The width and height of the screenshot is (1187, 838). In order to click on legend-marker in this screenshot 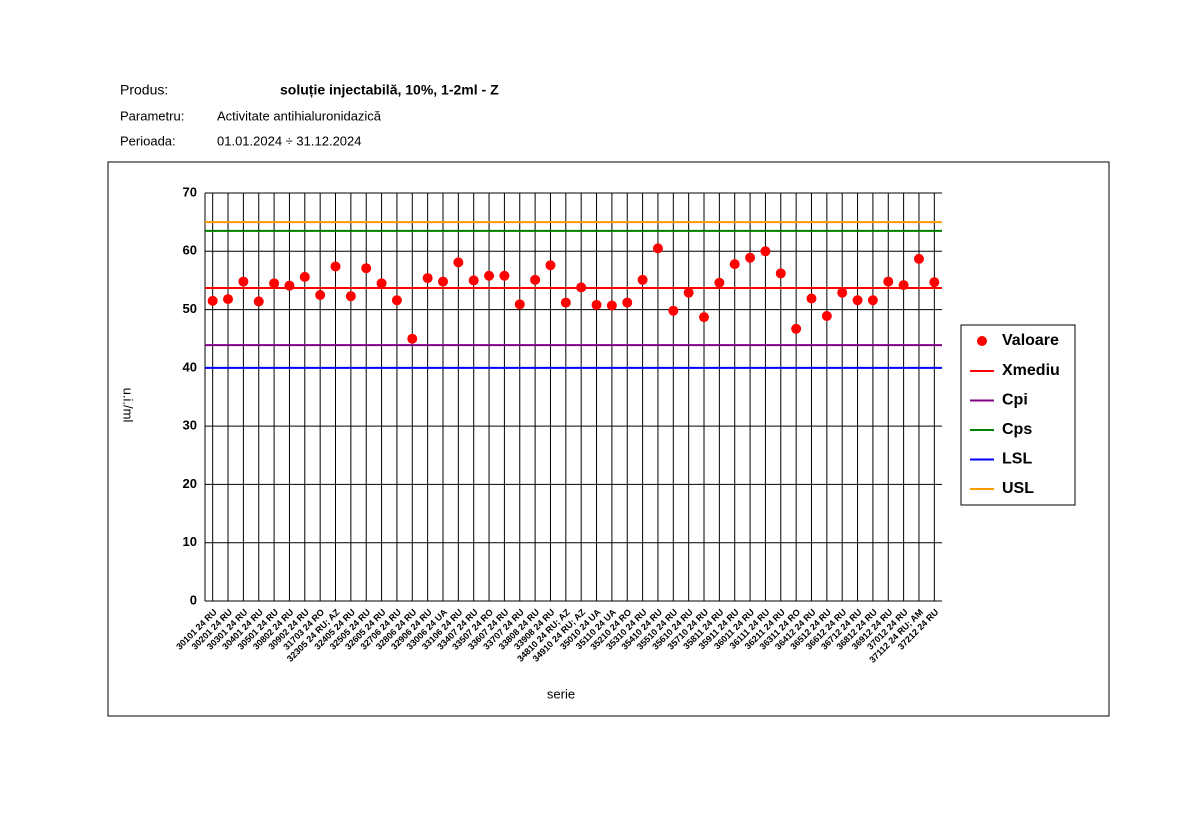, I will do `click(982, 341)`.